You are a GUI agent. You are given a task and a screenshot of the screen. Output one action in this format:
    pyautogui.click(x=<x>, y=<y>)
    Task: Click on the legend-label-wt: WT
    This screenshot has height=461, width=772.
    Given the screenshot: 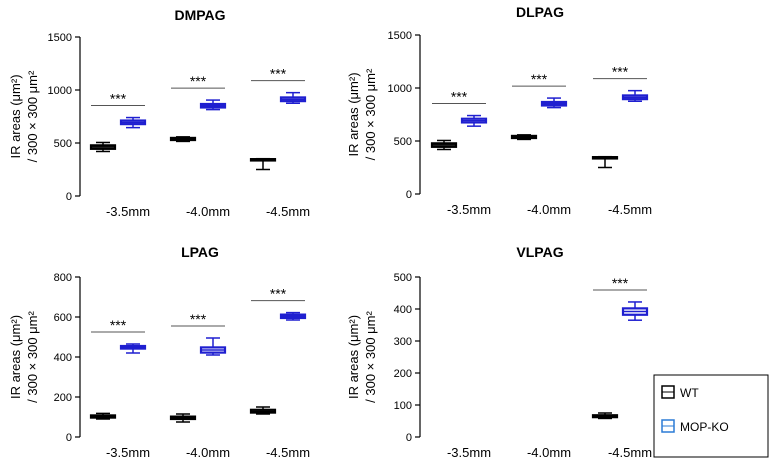 What is the action you would take?
    pyautogui.click(x=689, y=393)
    